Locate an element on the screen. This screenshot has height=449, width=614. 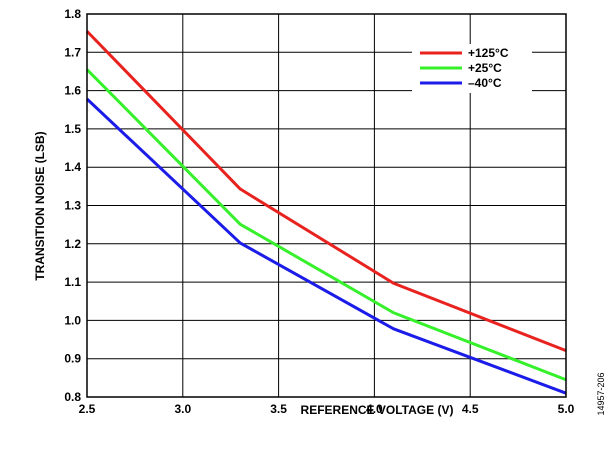
legend-label: +25°C is located at coordinates (485, 68).